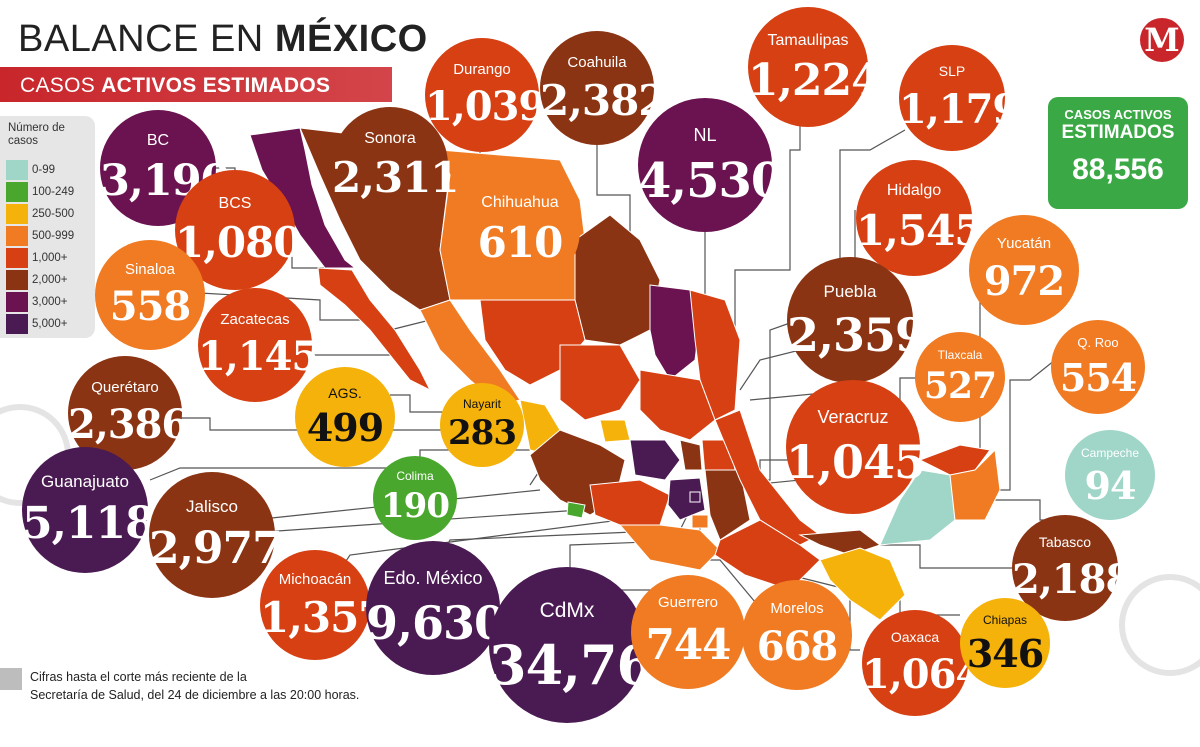 The height and width of the screenshot is (747, 1200). What do you see at coordinates (1118, 114) in the screenshot?
I see `total-label-1: CASOS ACTIVOS` at bounding box center [1118, 114].